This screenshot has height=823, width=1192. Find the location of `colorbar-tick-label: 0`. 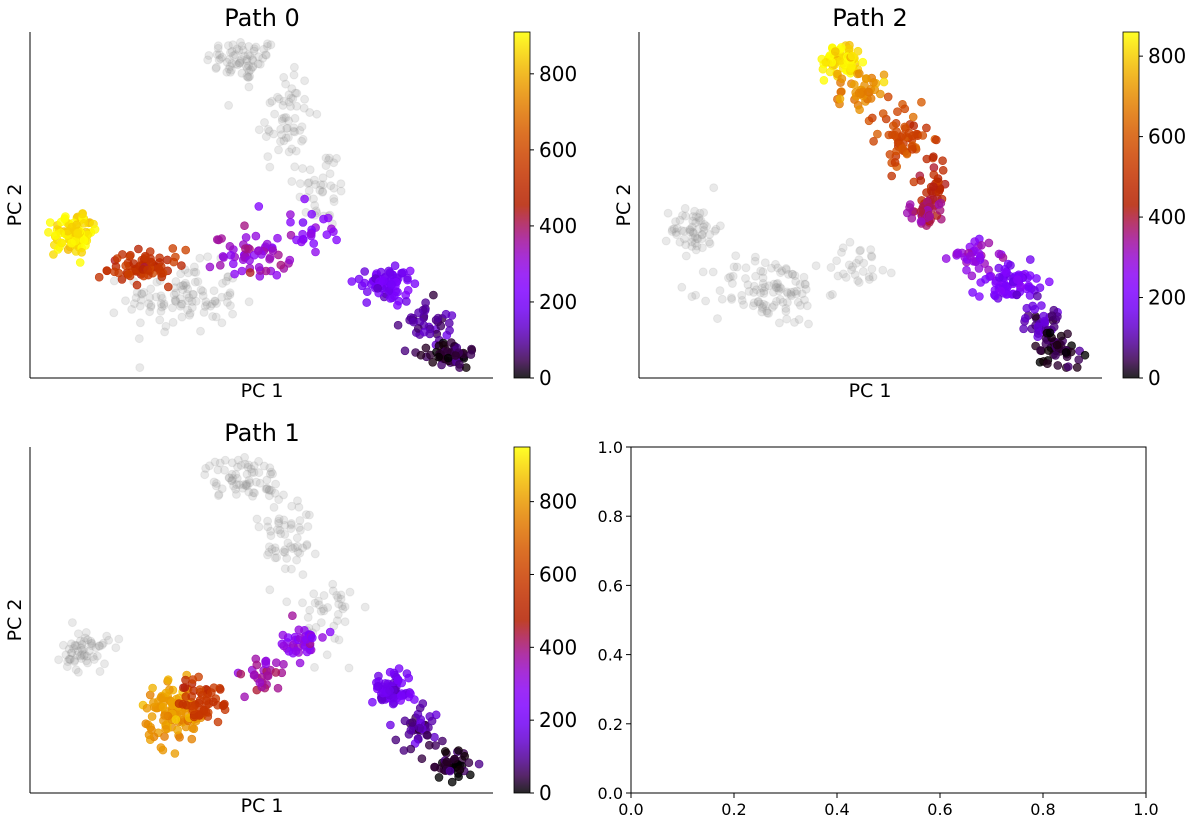

colorbar-tick-label: 0 is located at coordinates (545, 793).